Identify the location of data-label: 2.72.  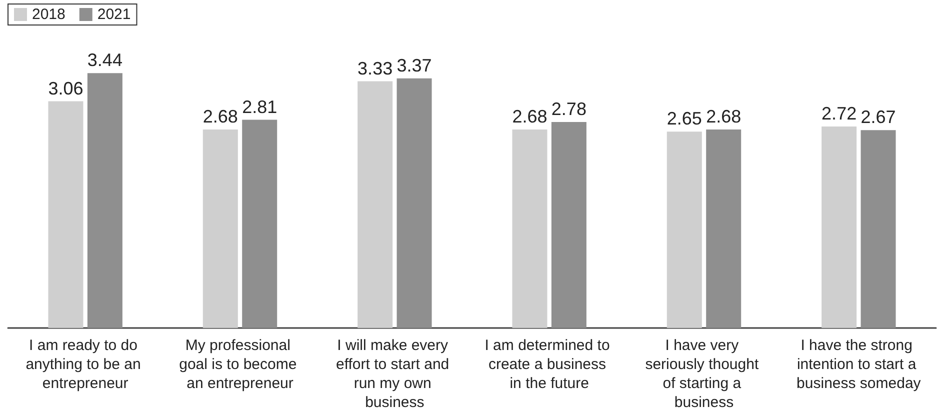
(839, 113).